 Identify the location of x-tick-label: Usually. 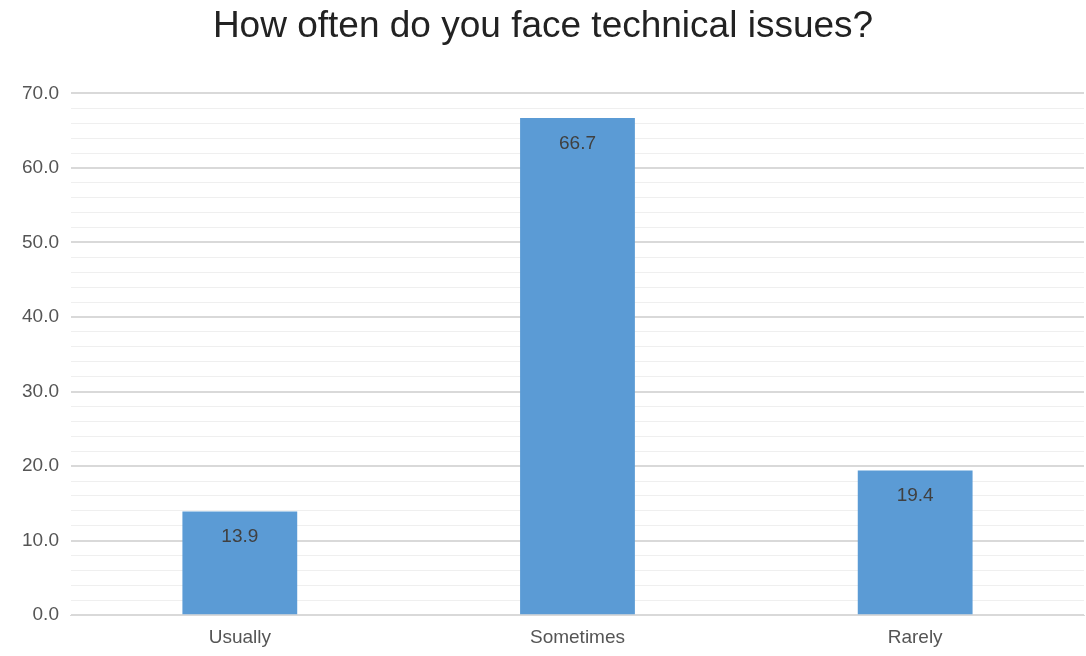
(240, 636).